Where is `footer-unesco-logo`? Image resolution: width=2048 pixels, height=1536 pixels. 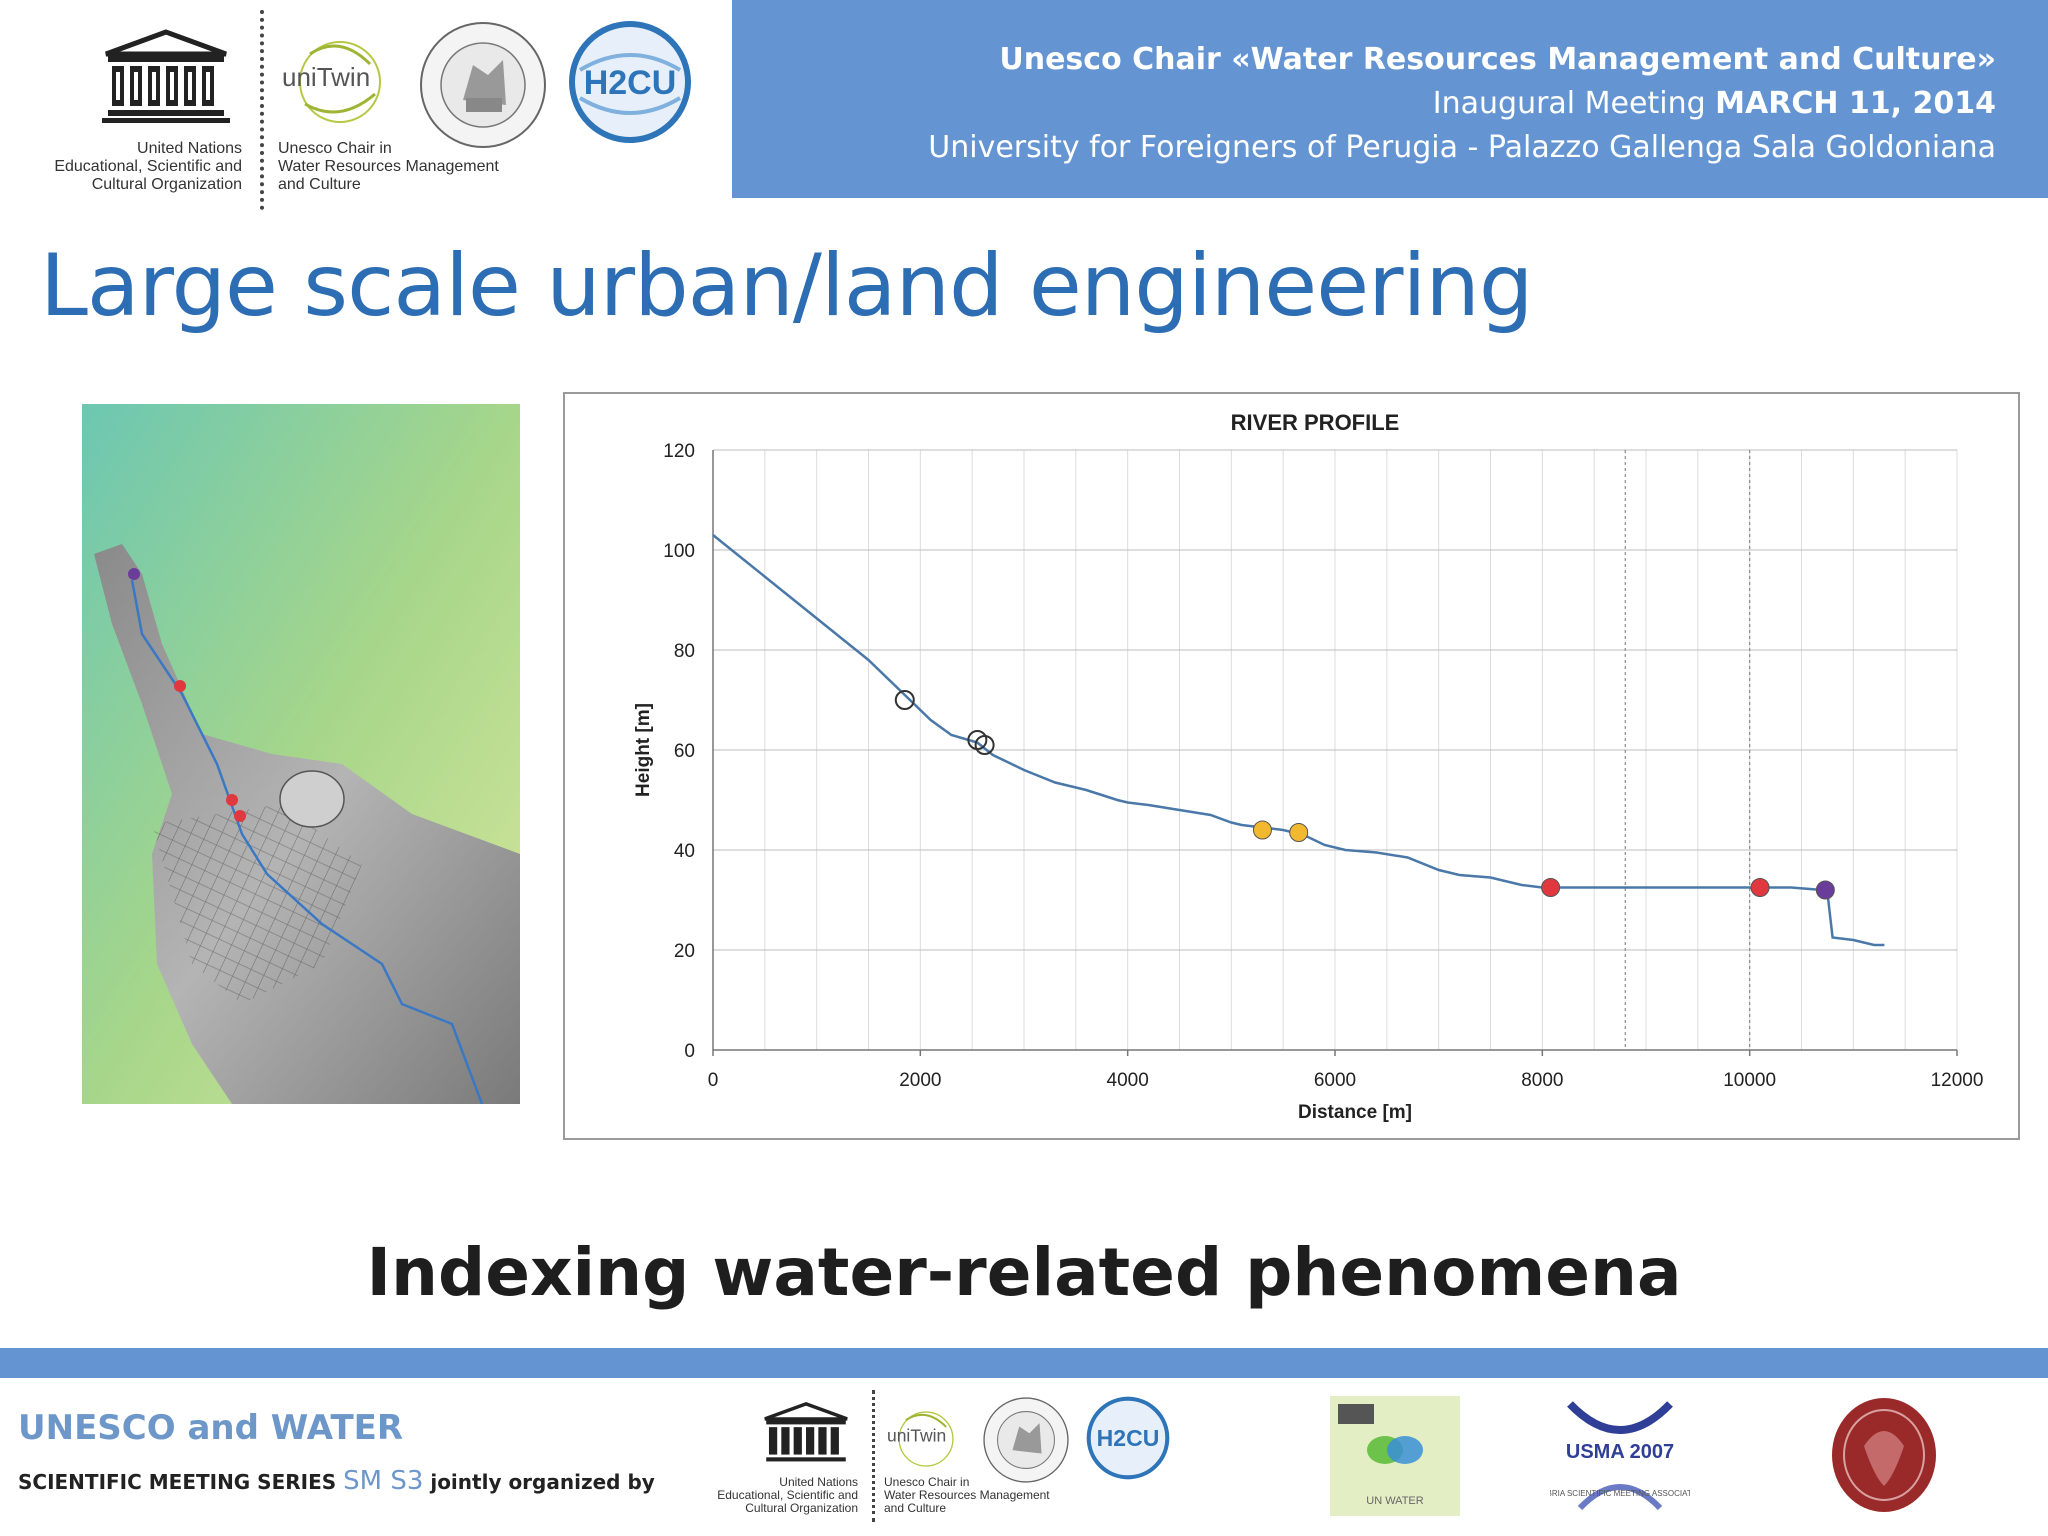 footer-unesco-logo is located at coordinates (806, 1432).